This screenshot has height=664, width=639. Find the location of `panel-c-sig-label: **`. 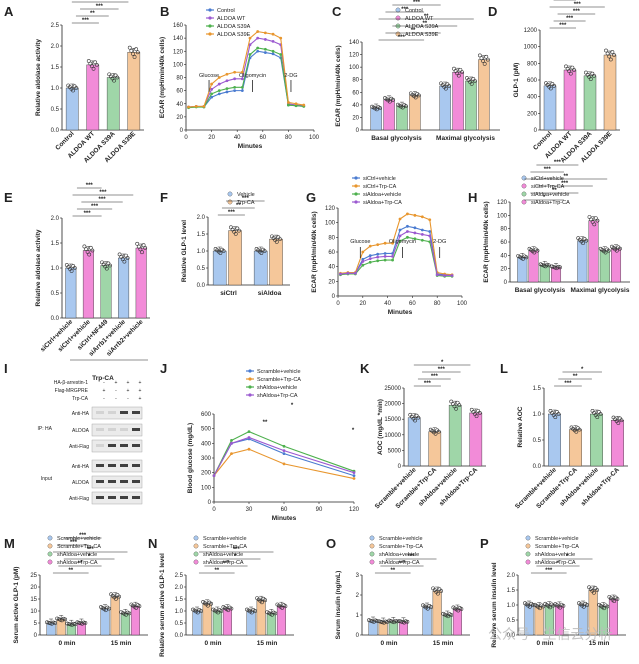

panel-c-sig-label: ** is located at coordinates (426, 17).